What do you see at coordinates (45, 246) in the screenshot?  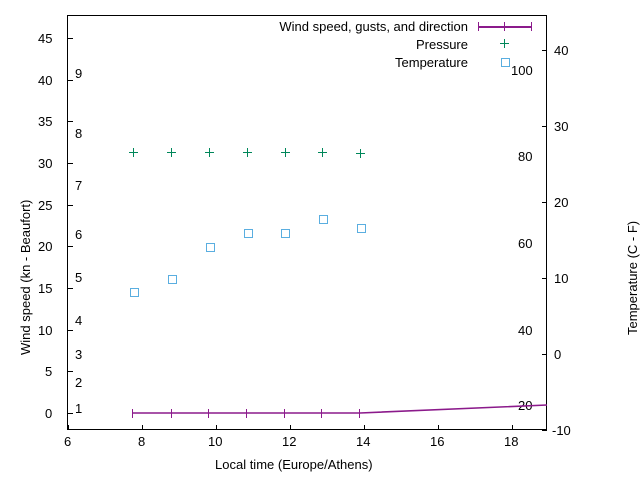 I see `y-left-tick-label: 20` at bounding box center [45, 246].